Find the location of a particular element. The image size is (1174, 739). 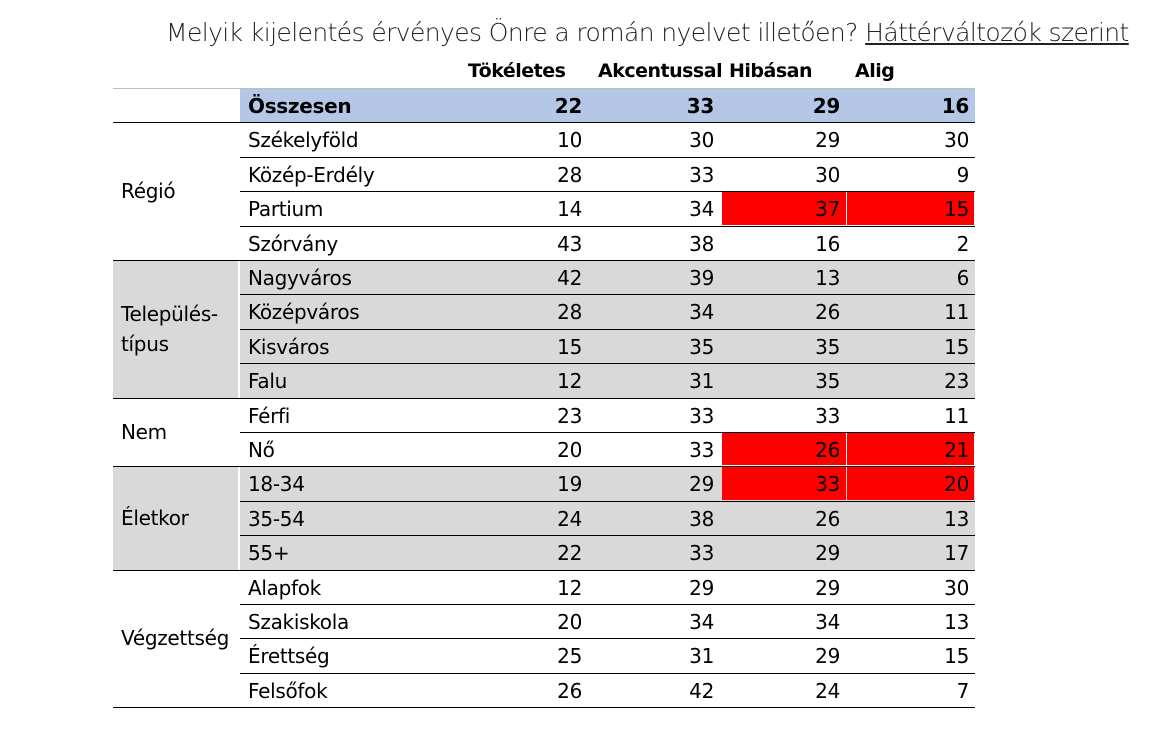

value-cell: 17 is located at coordinates (956, 553).